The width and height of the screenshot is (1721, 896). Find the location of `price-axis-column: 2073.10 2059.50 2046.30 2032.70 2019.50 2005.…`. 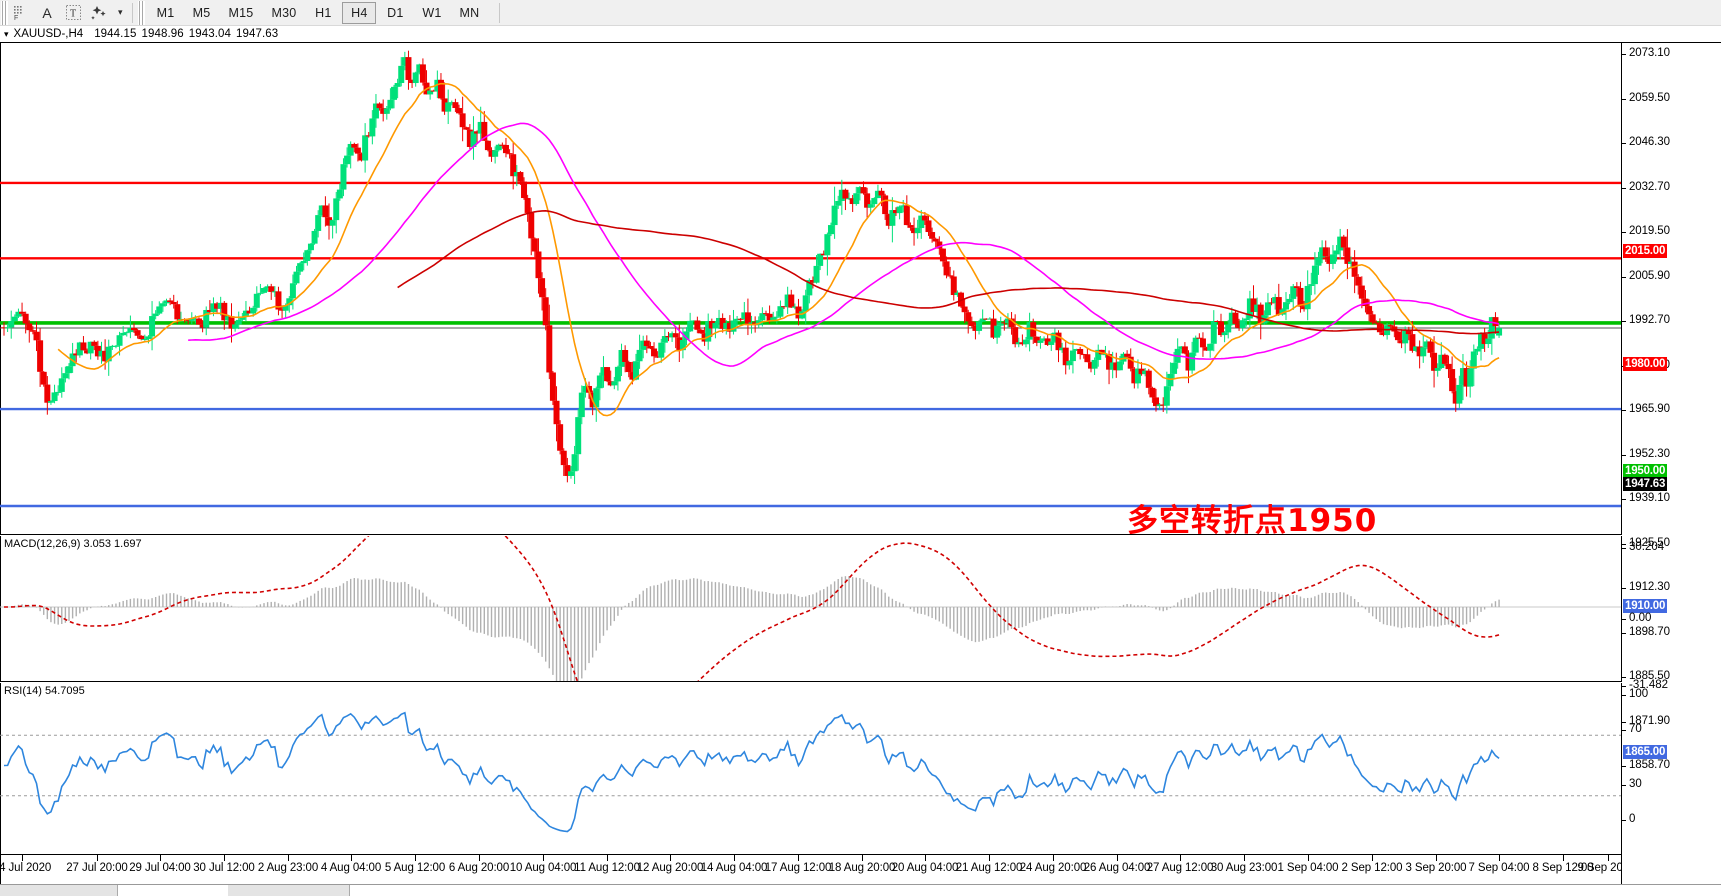

price-axis-column: 2073.10 2059.50 2046.30 2032.70 2019.50 2005.… is located at coordinates (1671, 469).